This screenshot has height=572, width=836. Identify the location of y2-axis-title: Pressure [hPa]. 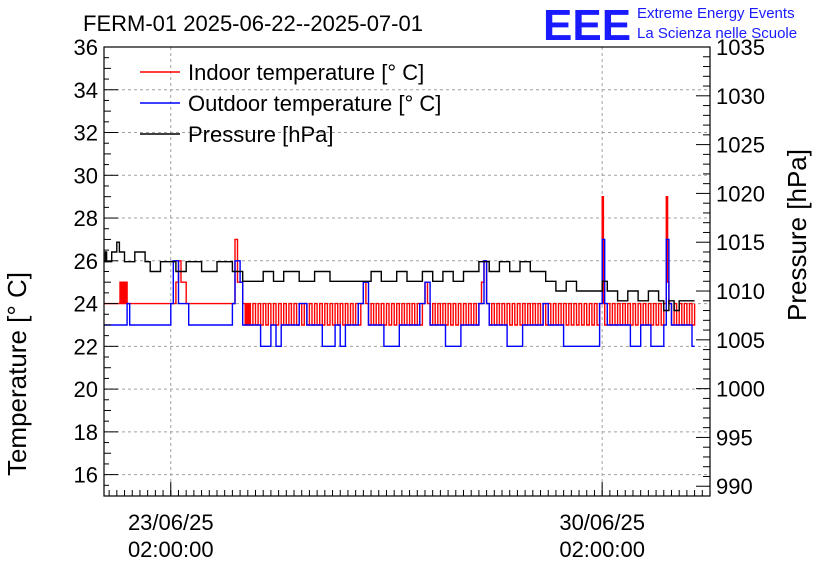
(797, 235).